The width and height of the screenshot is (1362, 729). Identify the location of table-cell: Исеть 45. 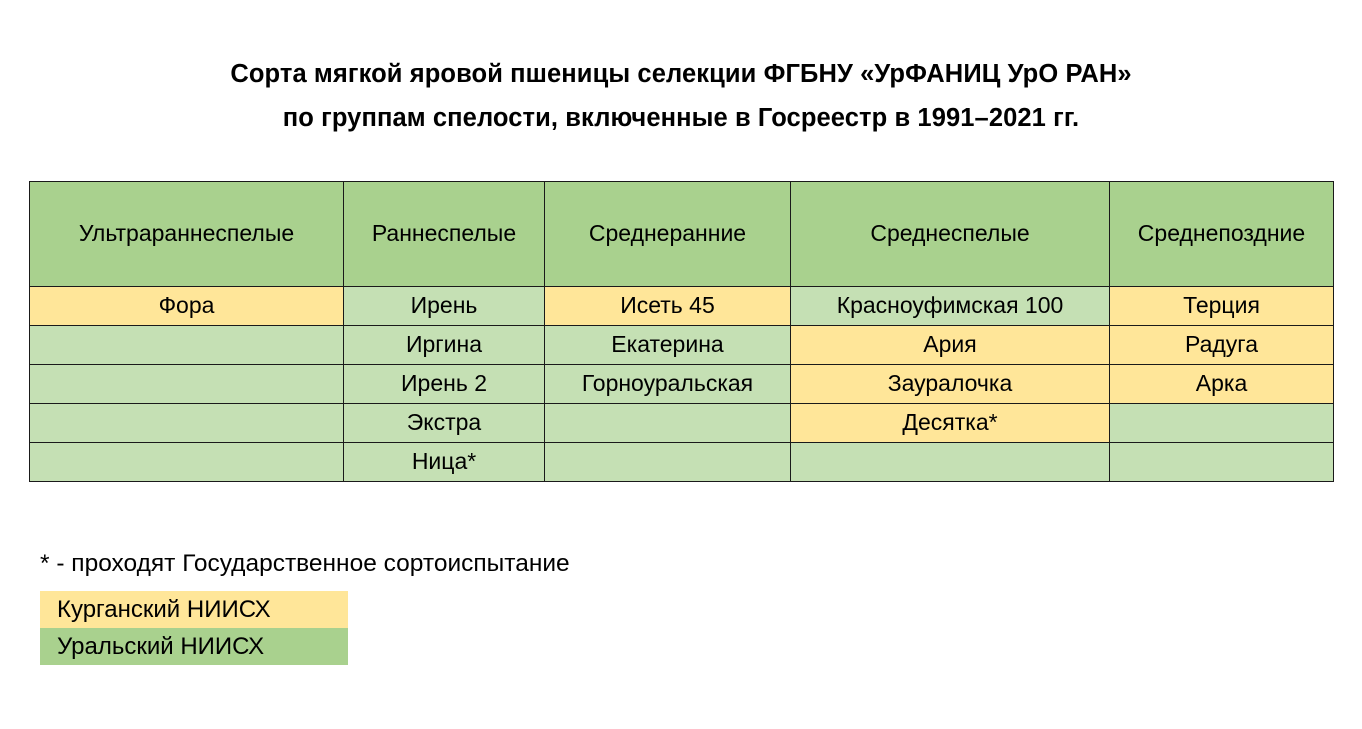
(667, 306).